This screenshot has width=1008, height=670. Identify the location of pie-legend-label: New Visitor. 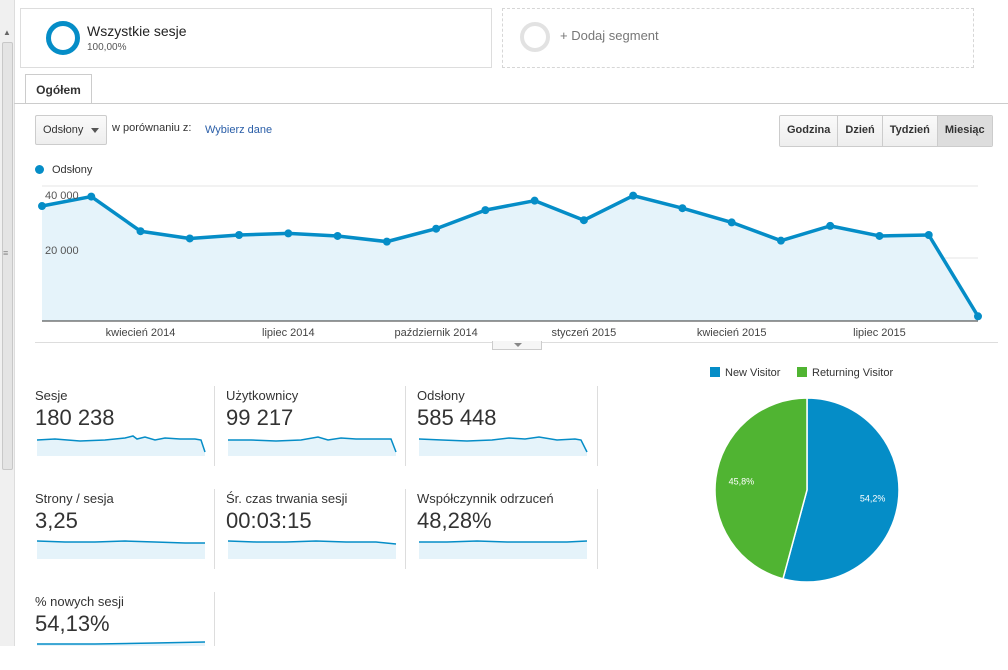
(753, 373).